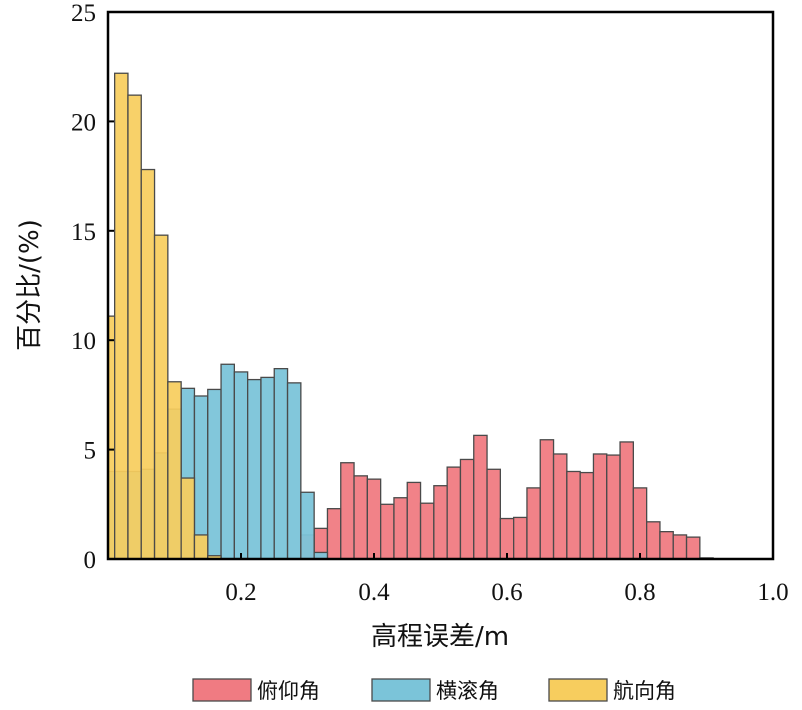  I want to click on y-tick-label: 0, so click(90, 560).